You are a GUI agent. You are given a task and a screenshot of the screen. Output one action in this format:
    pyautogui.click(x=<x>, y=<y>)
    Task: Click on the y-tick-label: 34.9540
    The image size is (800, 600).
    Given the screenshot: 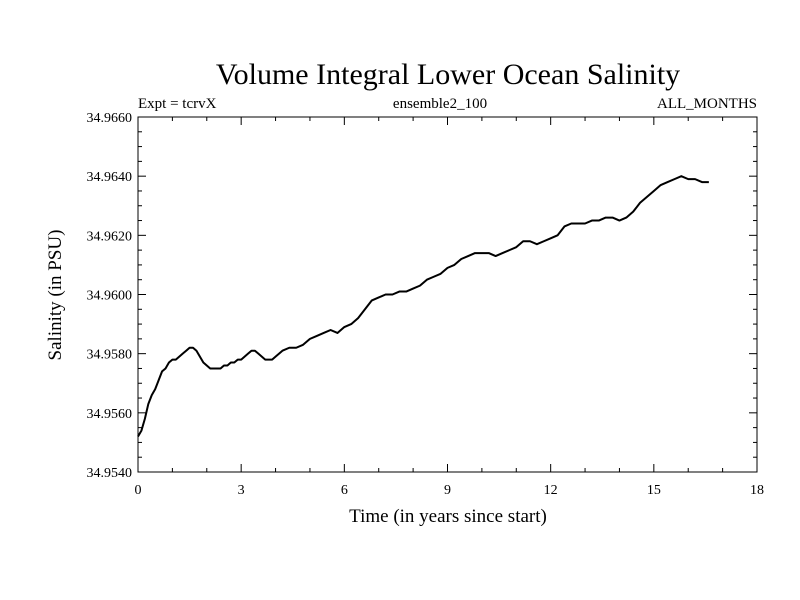 What is the action you would take?
    pyautogui.click(x=110, y=473)
    